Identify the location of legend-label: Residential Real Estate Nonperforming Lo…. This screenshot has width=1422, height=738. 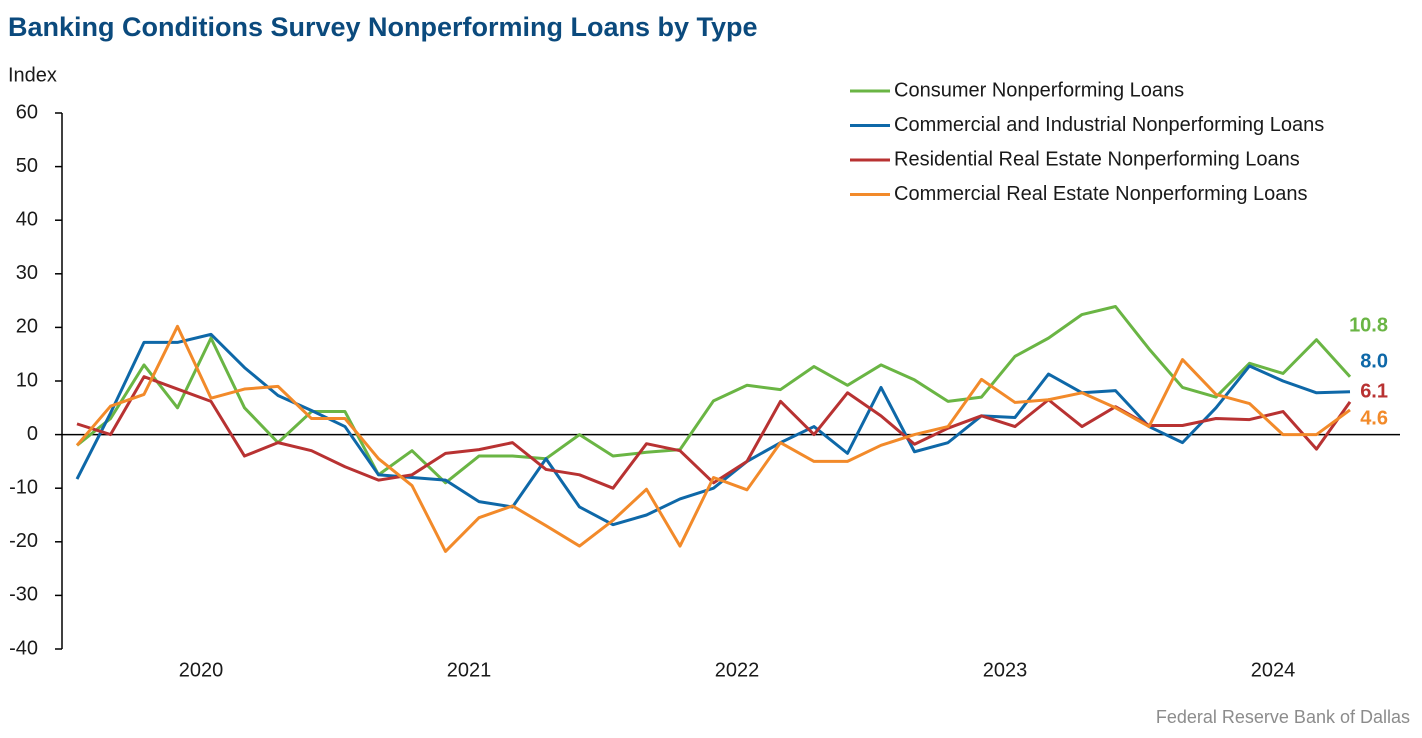
(1097, 159).